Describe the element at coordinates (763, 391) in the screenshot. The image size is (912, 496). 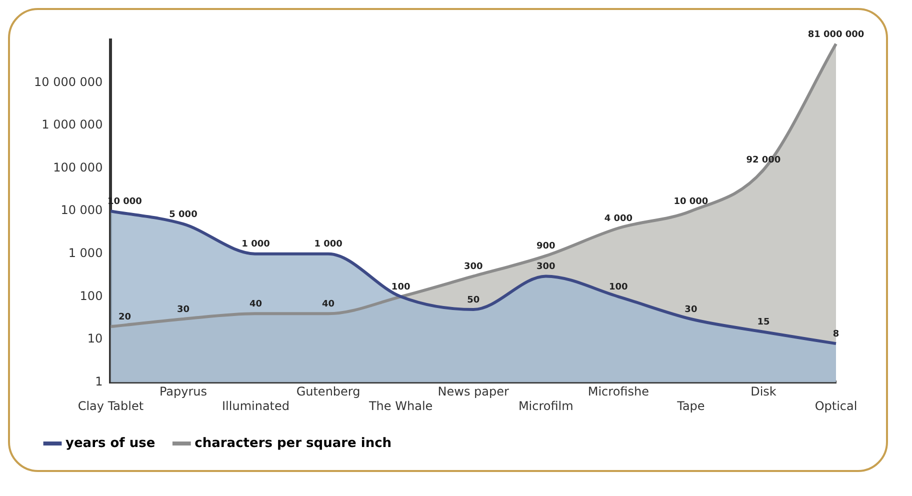
I see `x-tick-label: Disk` at that location.